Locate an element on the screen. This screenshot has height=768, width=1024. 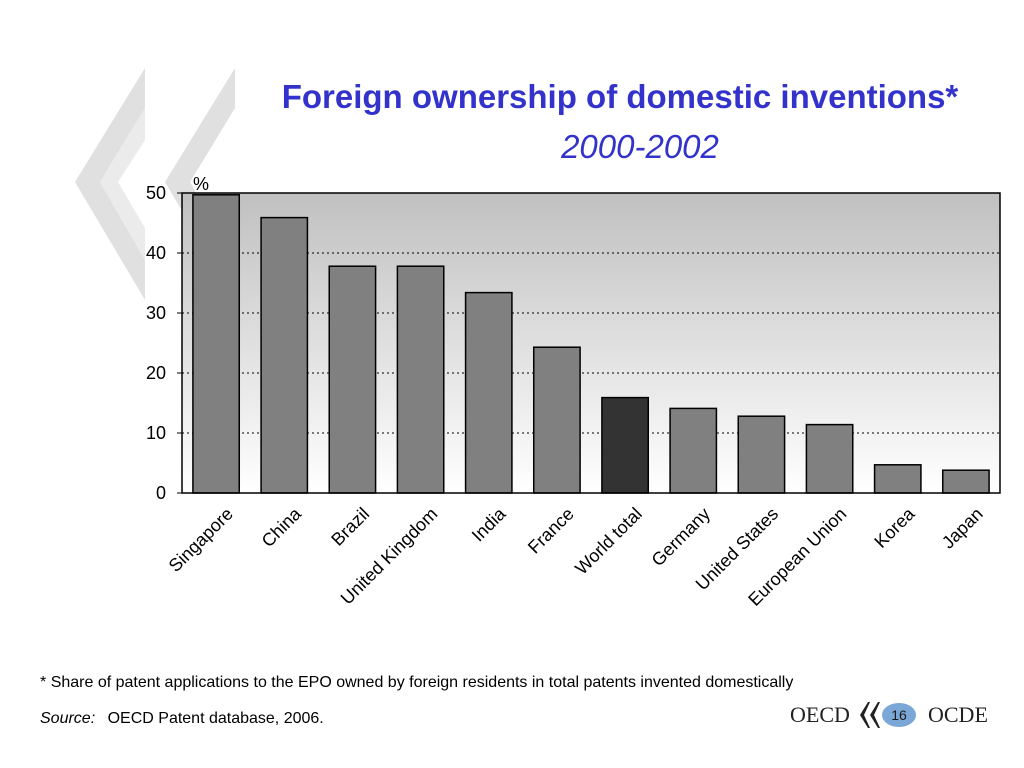
x-tick-label: China is located at coordinates (282, 527).